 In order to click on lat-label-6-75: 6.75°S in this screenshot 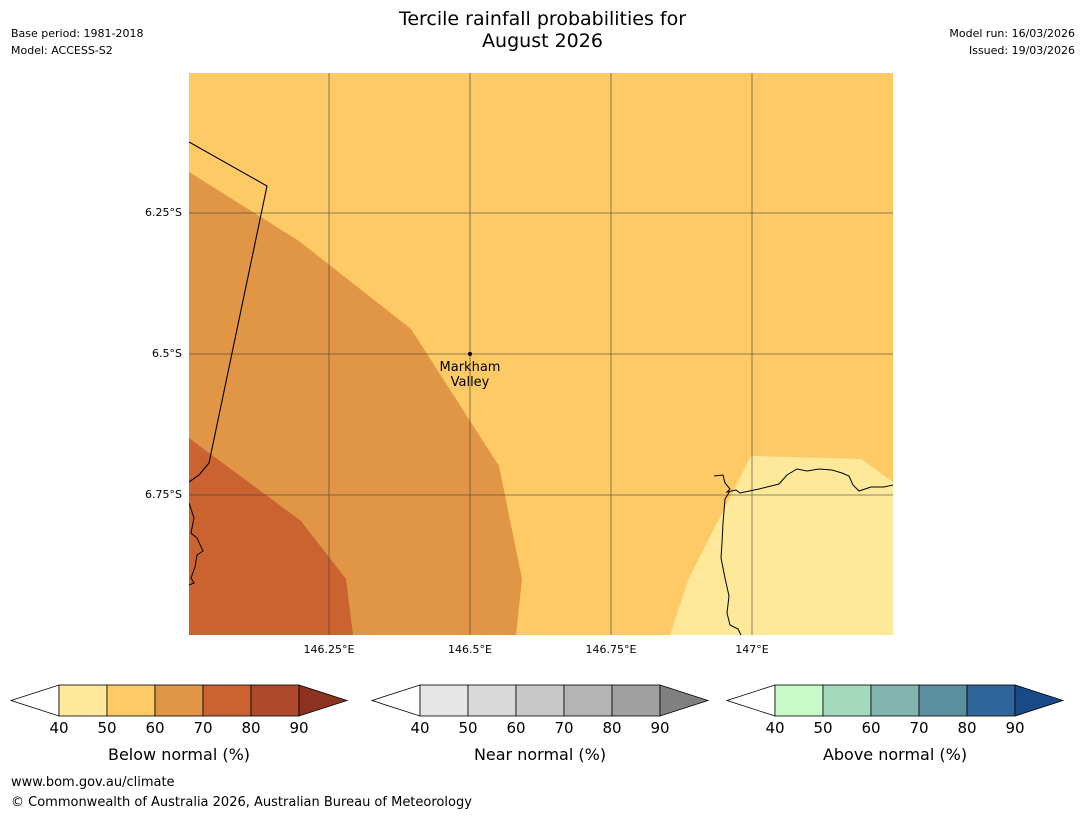, I will do `click(163, 494)`.